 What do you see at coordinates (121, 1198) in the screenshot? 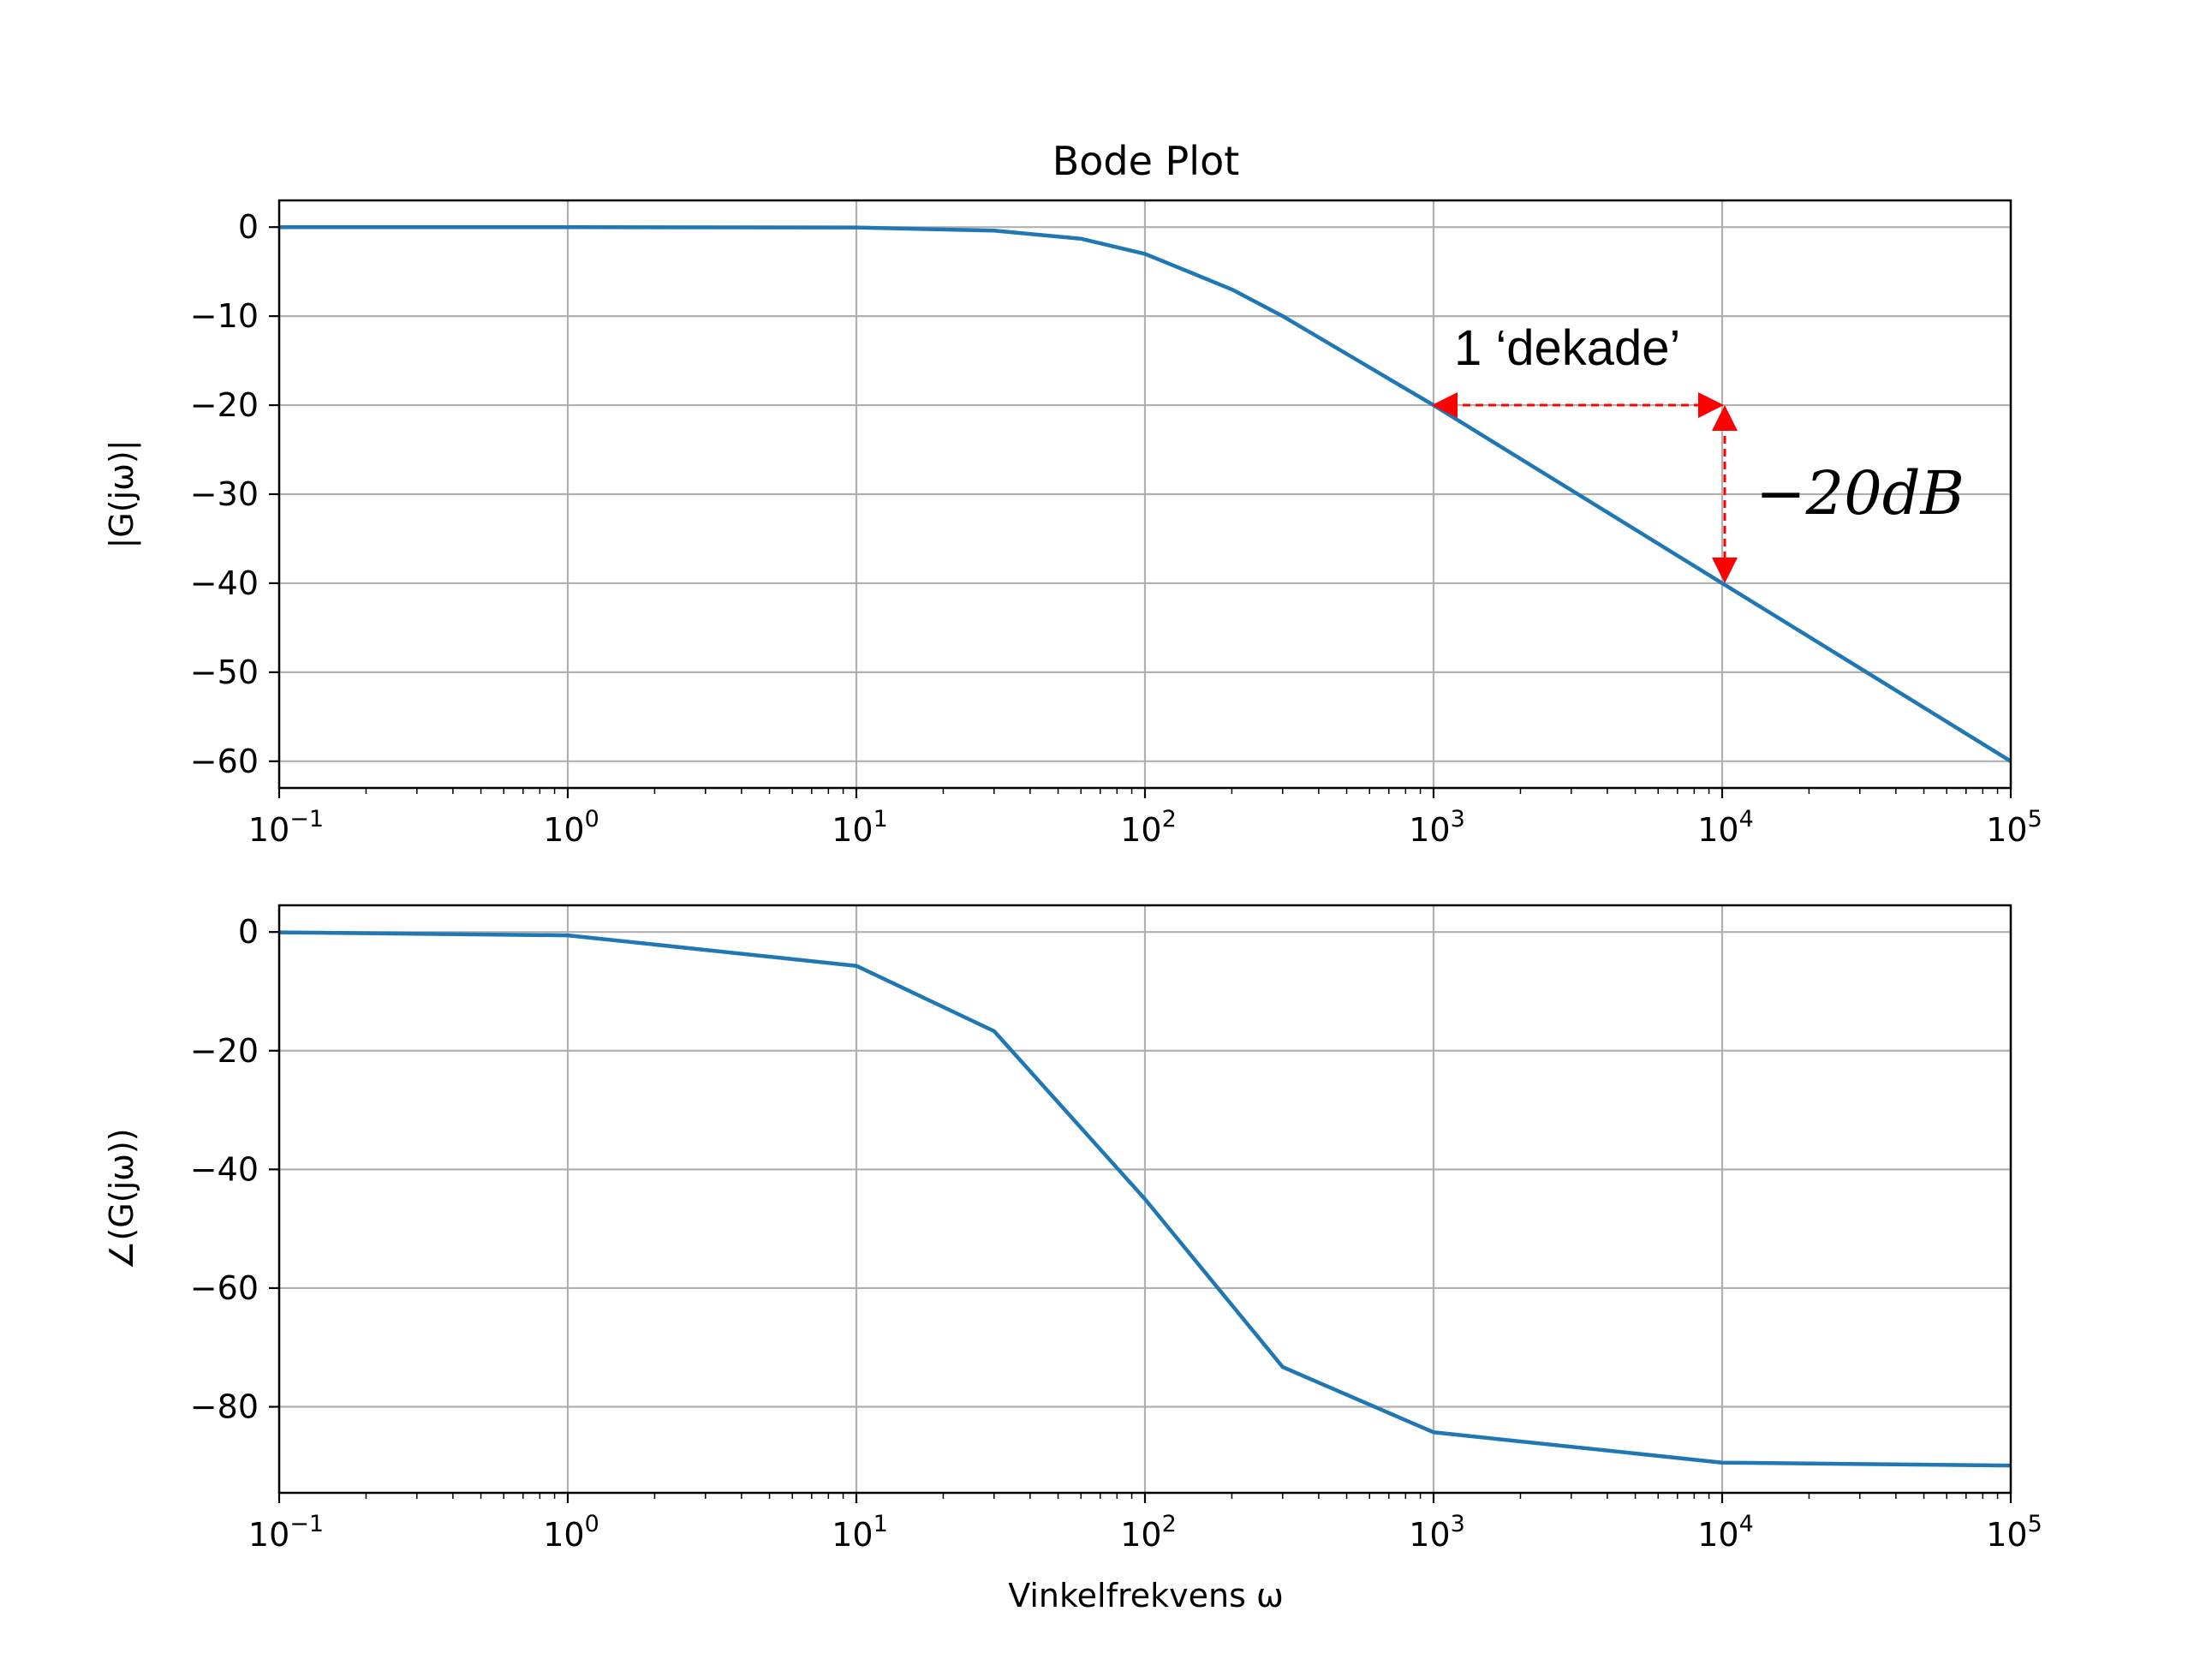
I see `phase-y-label: ∠(G(jω))` at bounding box center [121, 1198].